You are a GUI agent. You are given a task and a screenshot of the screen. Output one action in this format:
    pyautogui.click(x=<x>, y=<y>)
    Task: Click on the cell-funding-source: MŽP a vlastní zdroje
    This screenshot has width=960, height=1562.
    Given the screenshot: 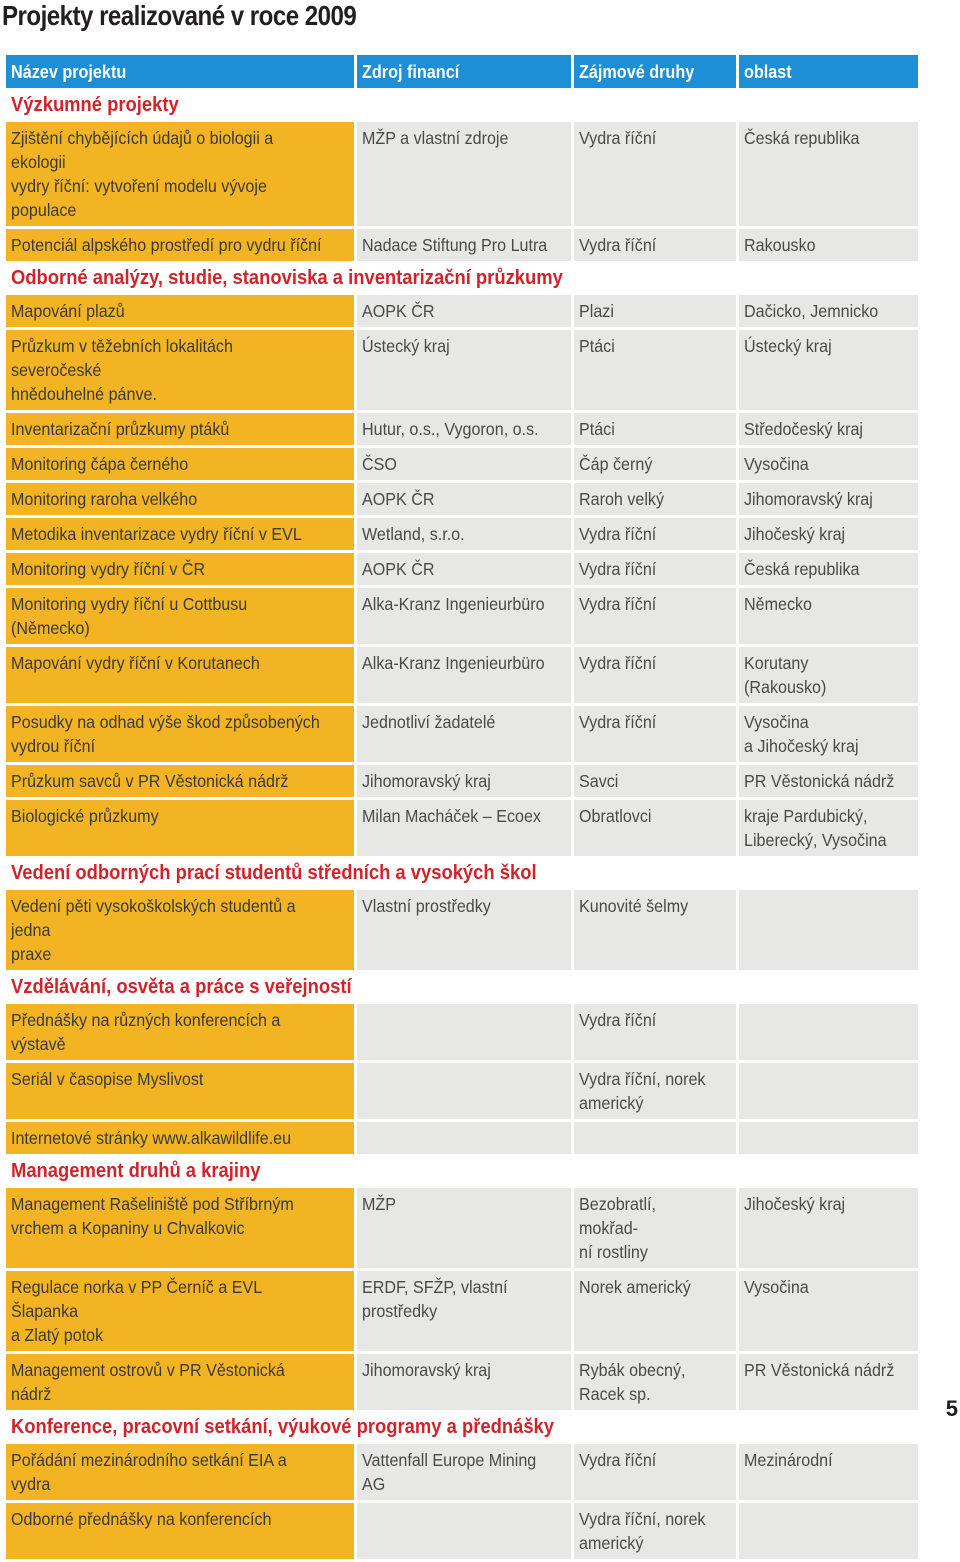 What is the action you would take?
    pyautogui.click(x=464, y=174)
    